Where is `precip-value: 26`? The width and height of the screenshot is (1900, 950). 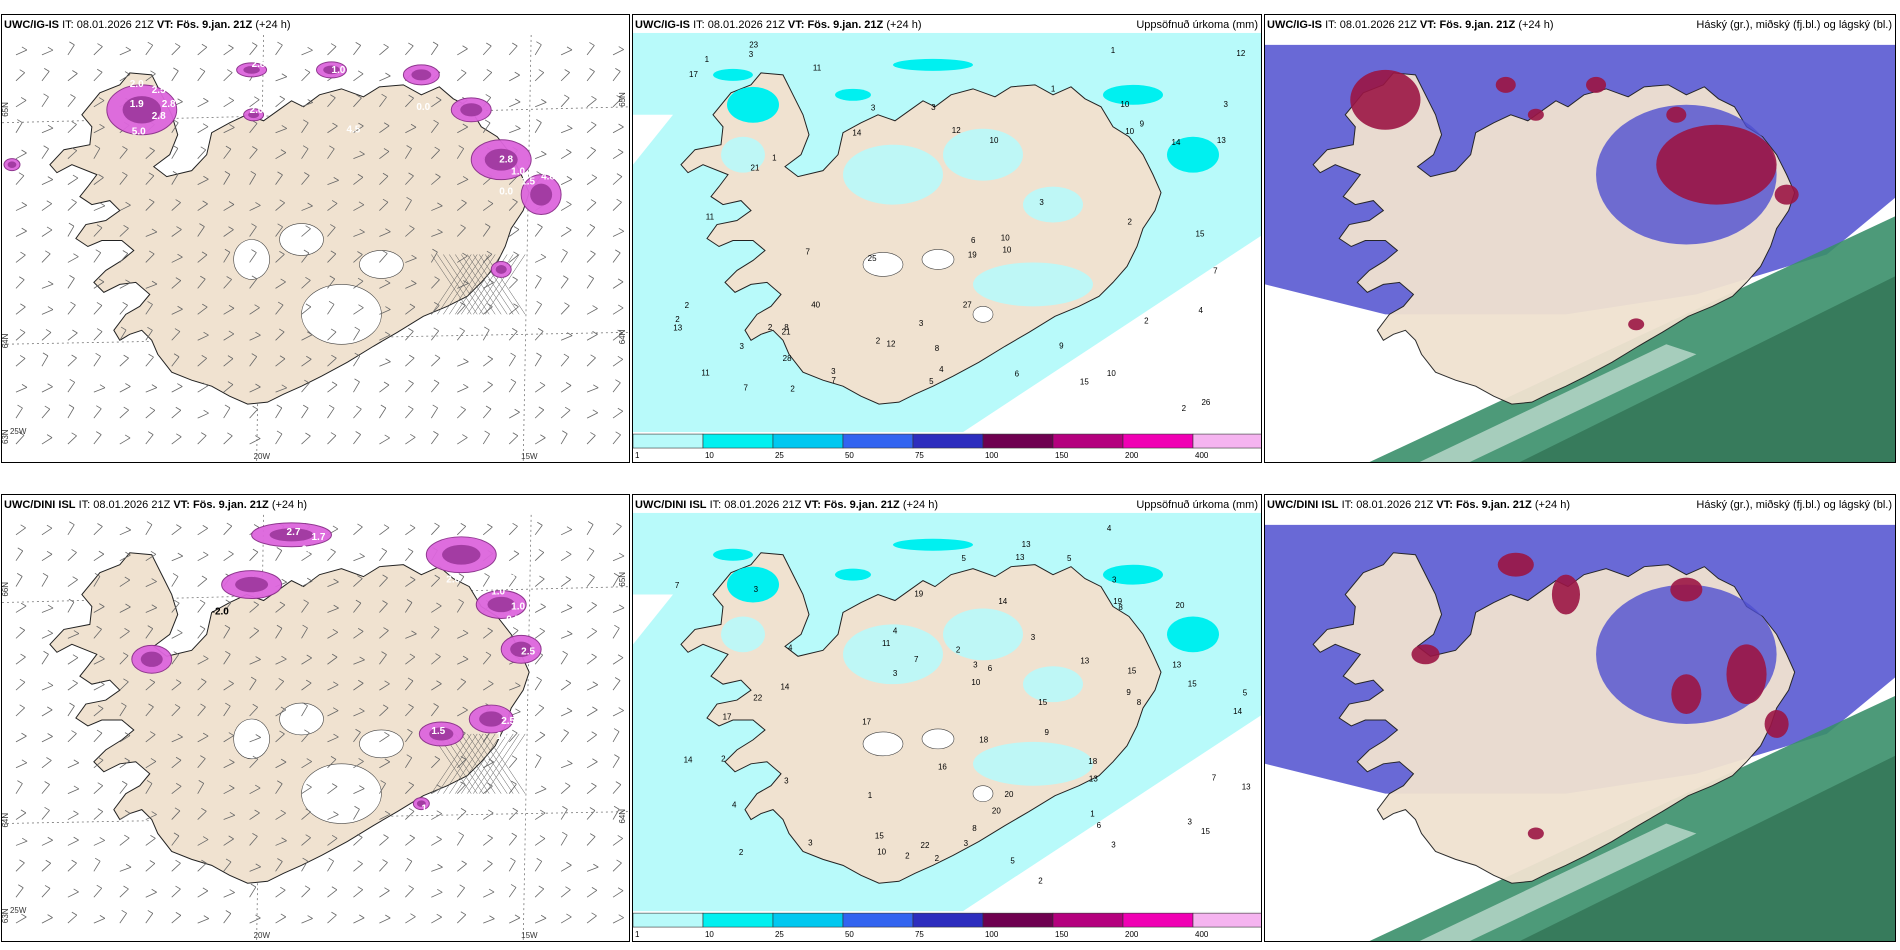
precip-value: 26 is located at coordinates (1205, 402).